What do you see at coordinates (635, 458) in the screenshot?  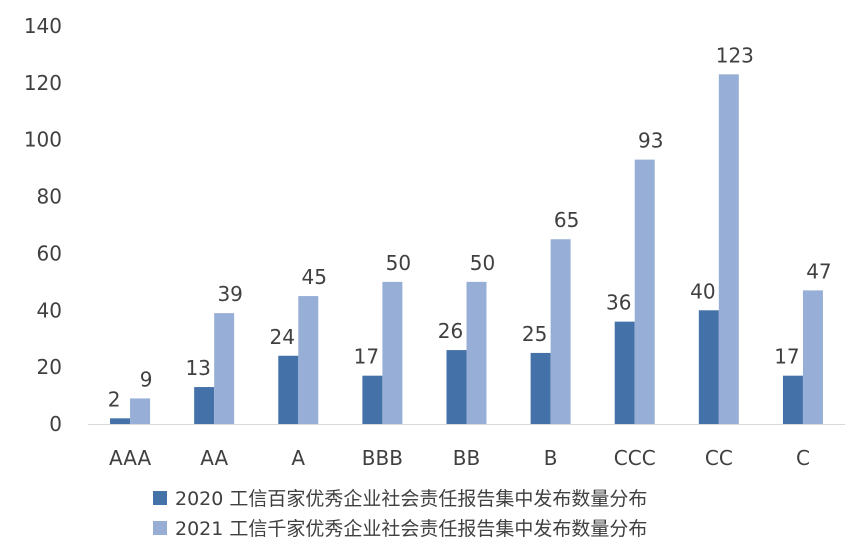 I see `x-tick-label: CCC` at bounding box center [635, 458].